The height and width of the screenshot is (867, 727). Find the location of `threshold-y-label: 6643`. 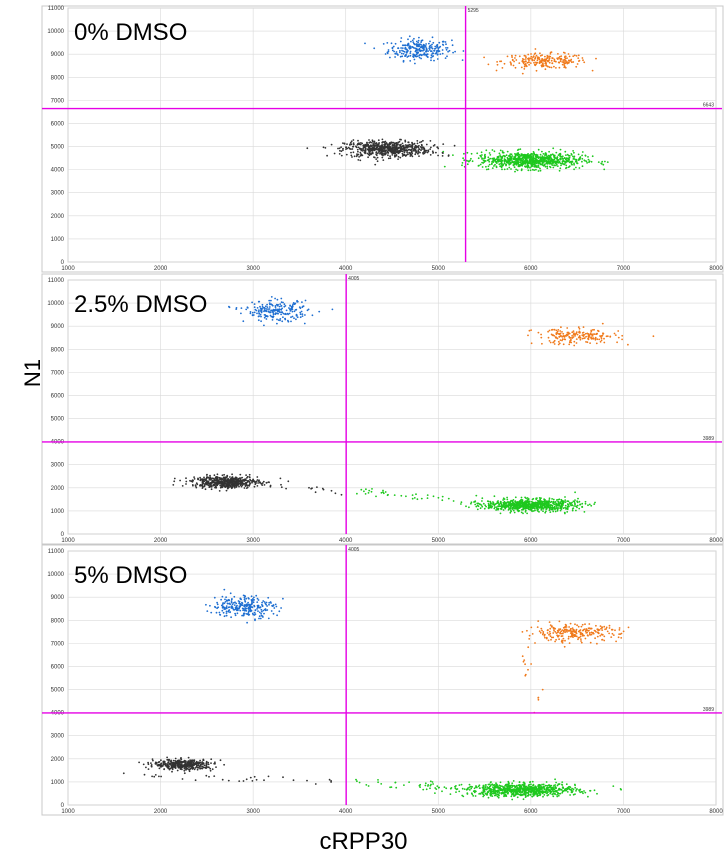

threshold-y-label: 6643 is located at coordinates (708, 106).